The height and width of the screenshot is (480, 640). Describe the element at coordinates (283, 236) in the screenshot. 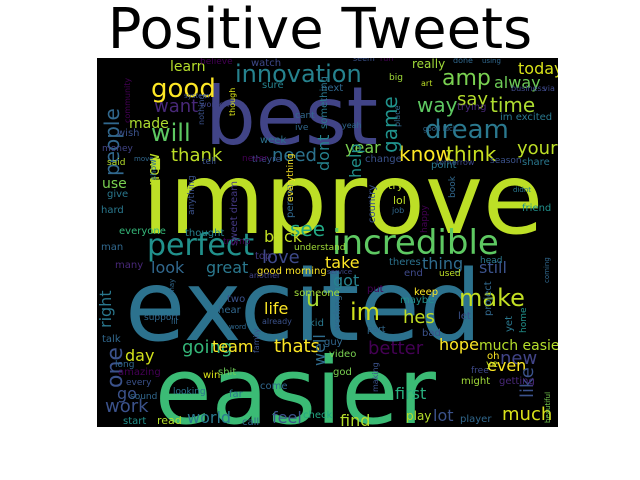

I see `cloud-word-back: back` at that location.